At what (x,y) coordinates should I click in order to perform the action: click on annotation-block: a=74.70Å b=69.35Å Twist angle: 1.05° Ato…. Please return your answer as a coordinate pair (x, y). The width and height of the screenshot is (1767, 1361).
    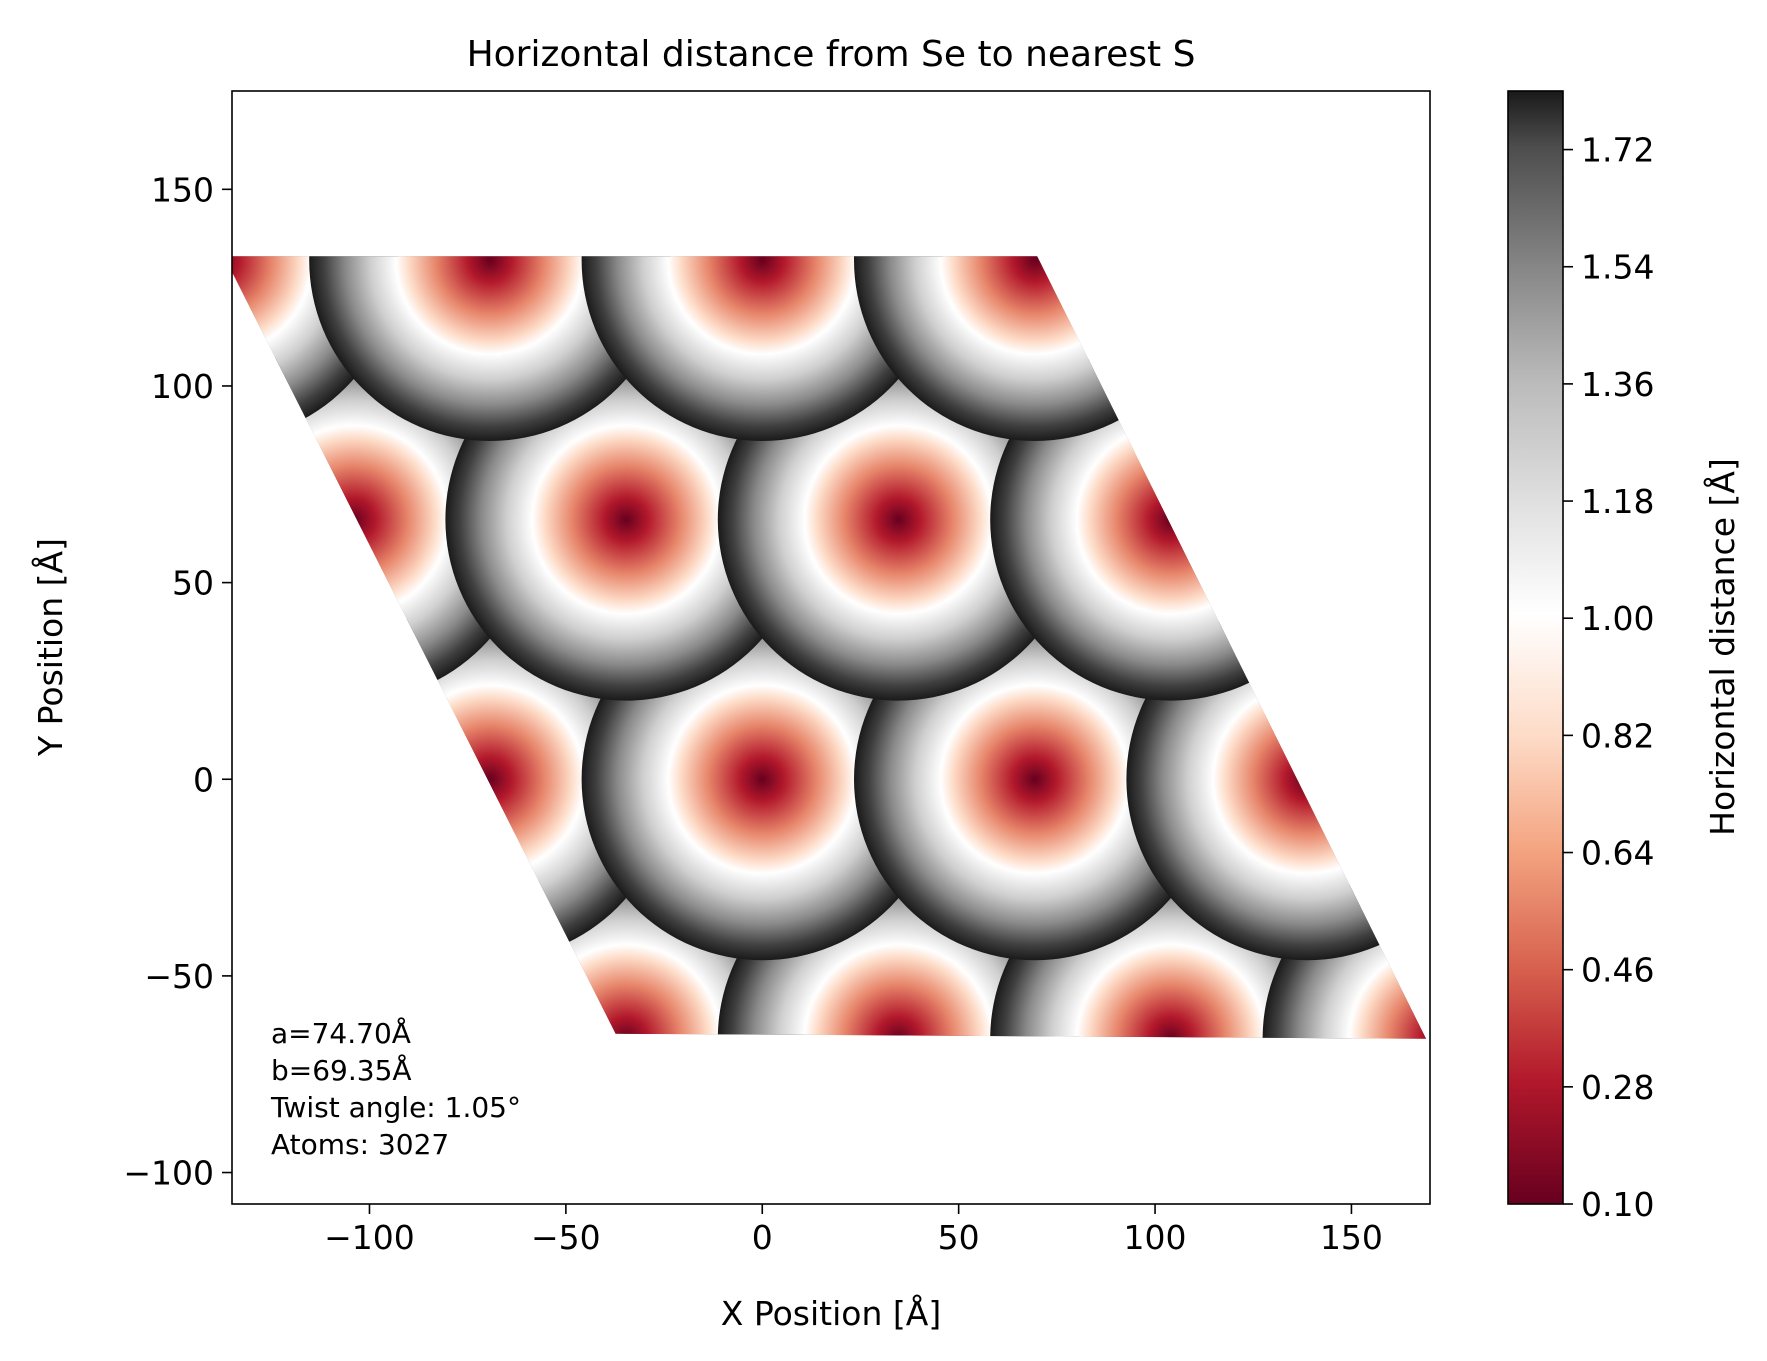
    Looking at the image, I should click on (395, 1088).